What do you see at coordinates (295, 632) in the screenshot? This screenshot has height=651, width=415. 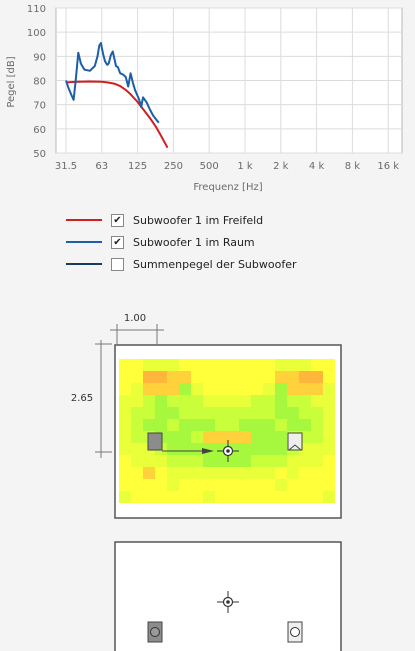 I see `subwoofer-2-bottom` at bounding box center [295, 632].